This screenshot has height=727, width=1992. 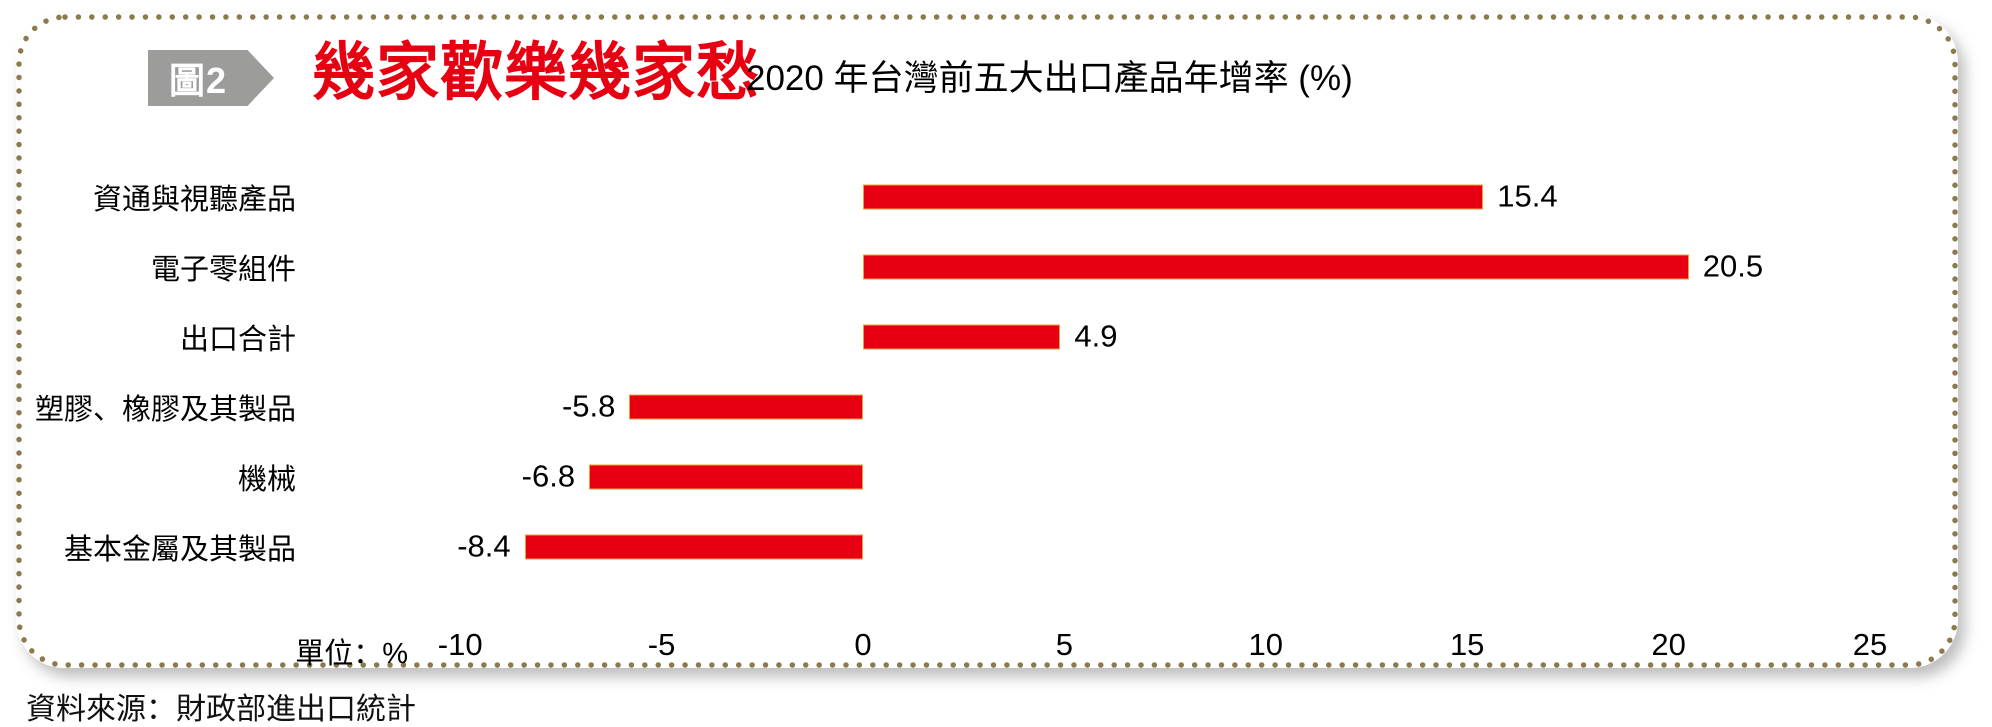 I want to click on bar-value-label: 4.9, so click(x=1096, y=336).